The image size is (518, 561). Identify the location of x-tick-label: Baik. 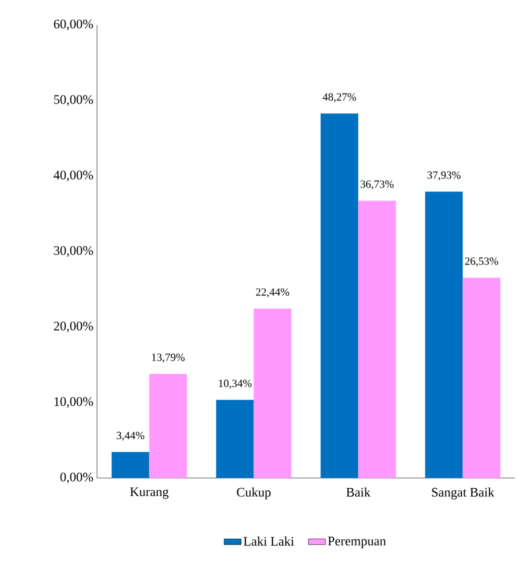
(358, 492).